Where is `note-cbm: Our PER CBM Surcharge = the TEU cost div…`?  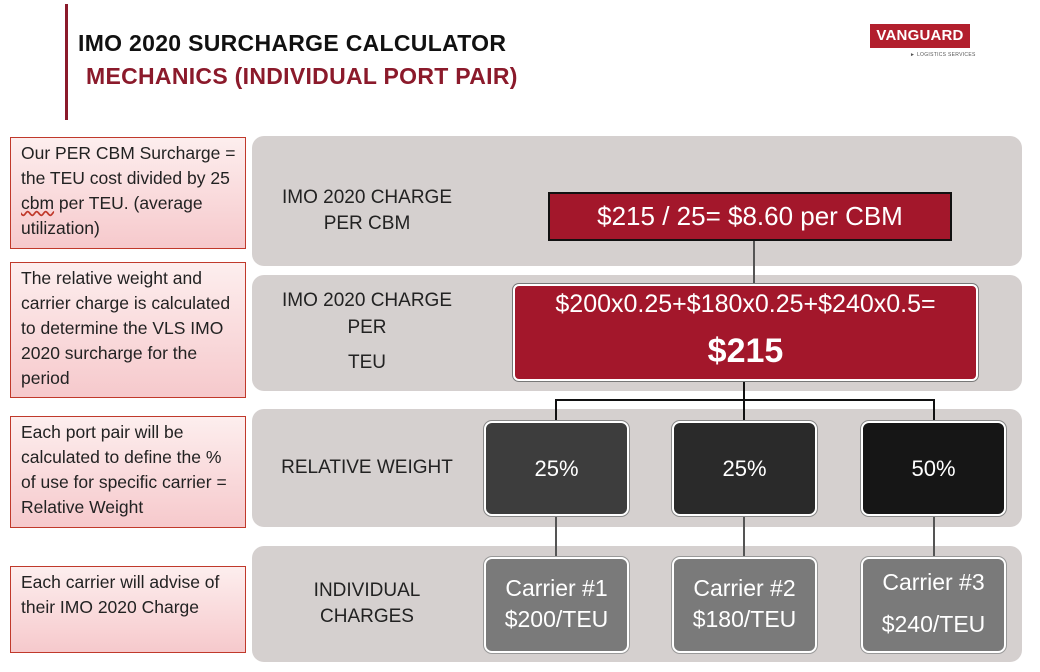 note-cbm: Our PER CBM Surcharge = the TEU cost div… is located at coordinates (128, 193).